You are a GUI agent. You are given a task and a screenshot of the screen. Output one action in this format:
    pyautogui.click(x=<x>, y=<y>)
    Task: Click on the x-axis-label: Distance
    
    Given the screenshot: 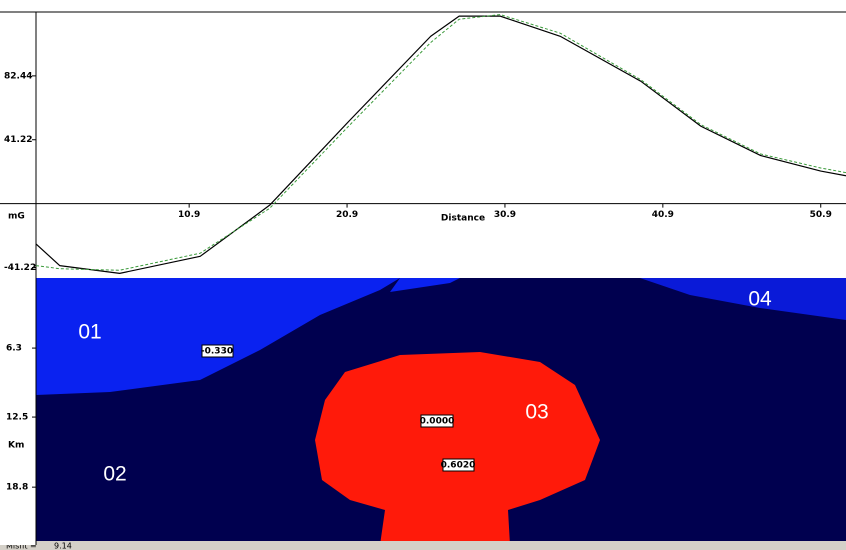 What is the action you would take?
    pyautogui.click(x=463, y=219)
    